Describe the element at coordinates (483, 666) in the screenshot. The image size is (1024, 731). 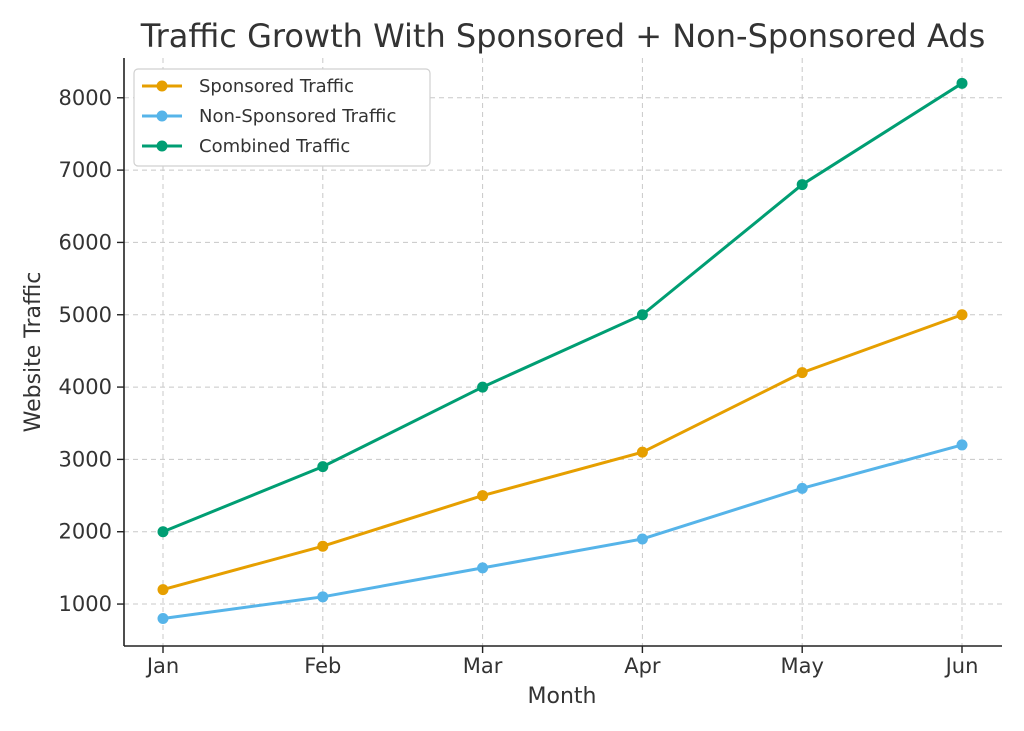
I see `x-tick-label: Mar` at that location.